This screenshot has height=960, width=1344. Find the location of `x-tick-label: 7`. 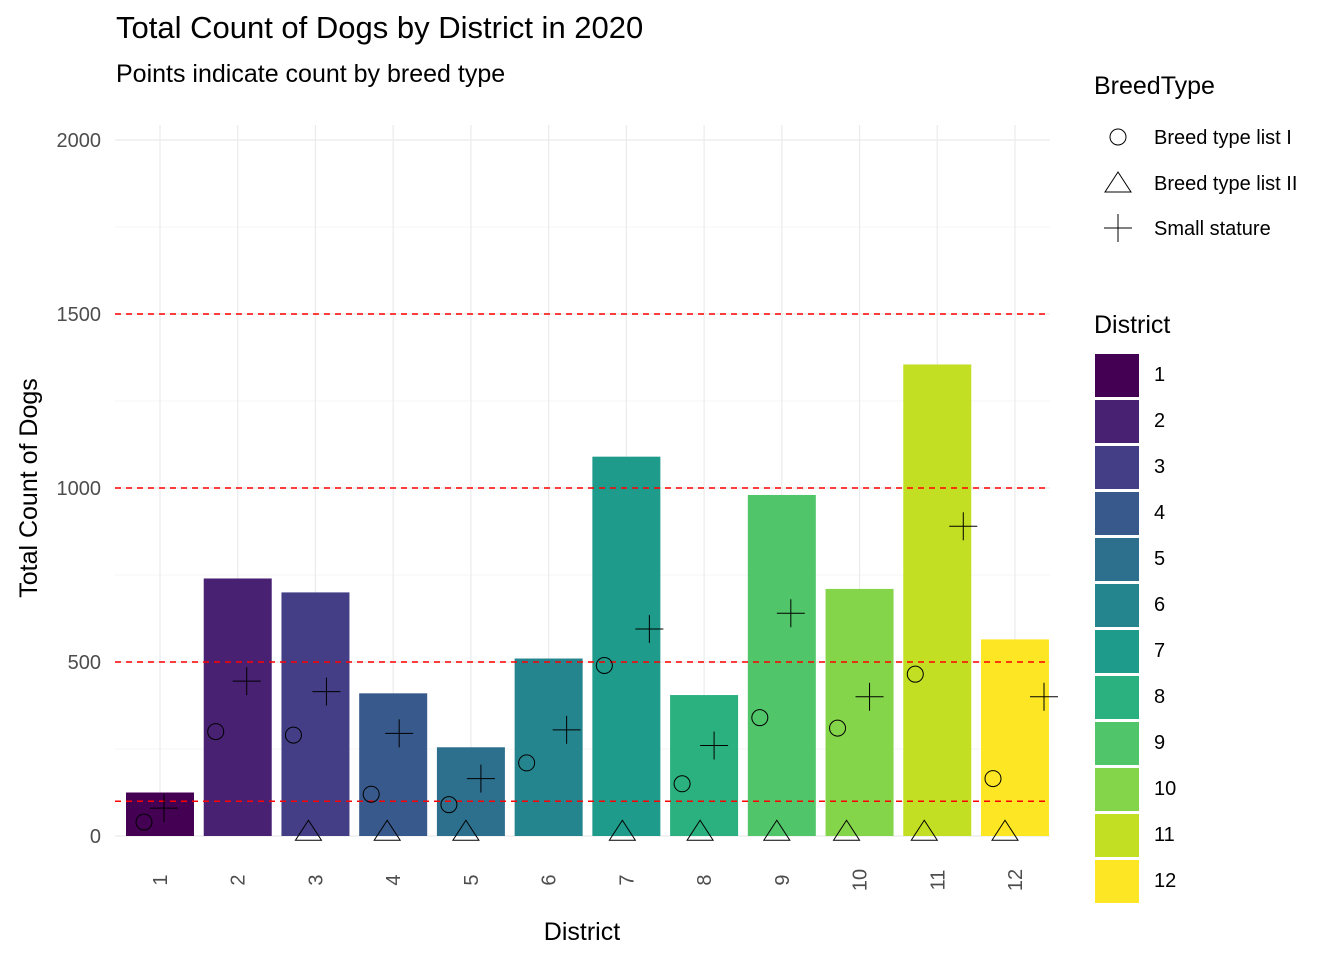

x-tick-label: 7 is located at coordinates (627, 879).